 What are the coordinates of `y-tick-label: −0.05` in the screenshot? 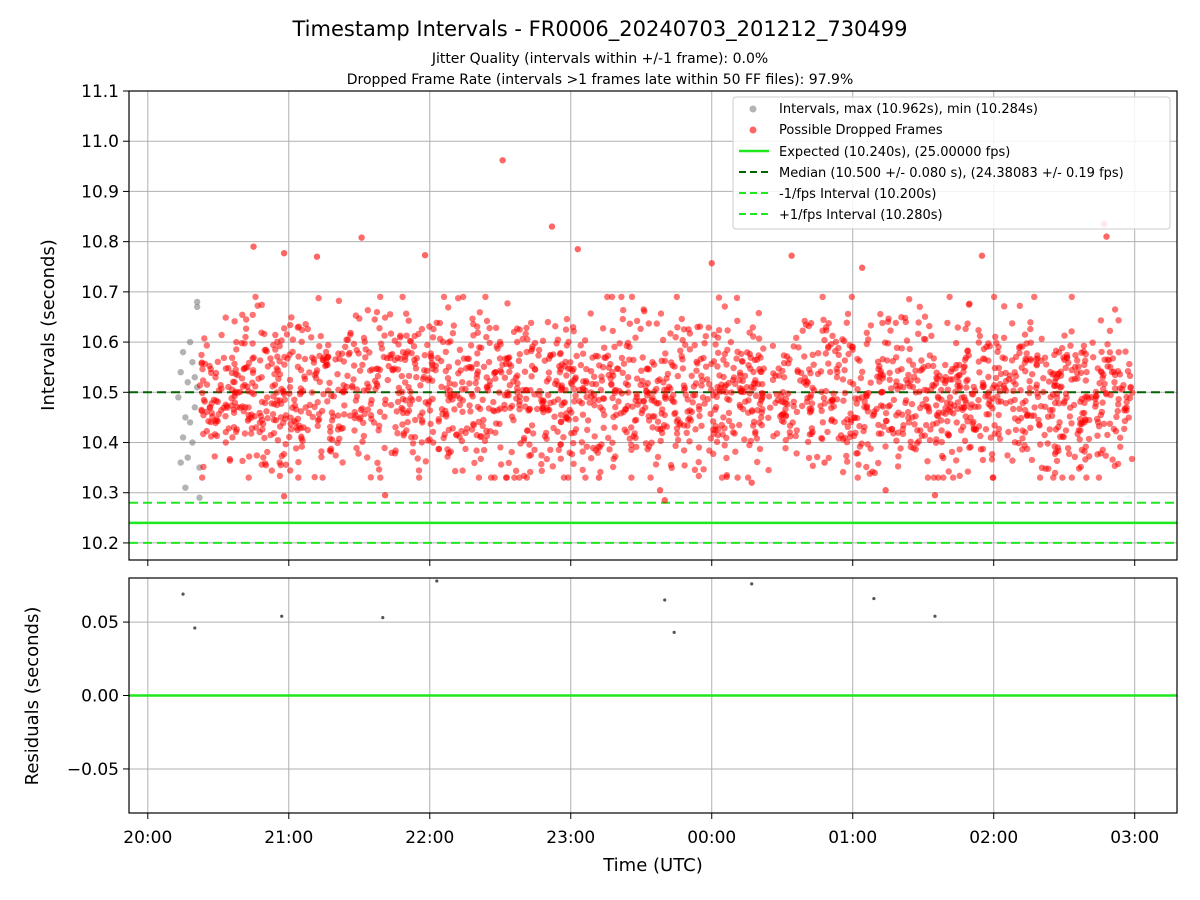 It's located at (93, 770).